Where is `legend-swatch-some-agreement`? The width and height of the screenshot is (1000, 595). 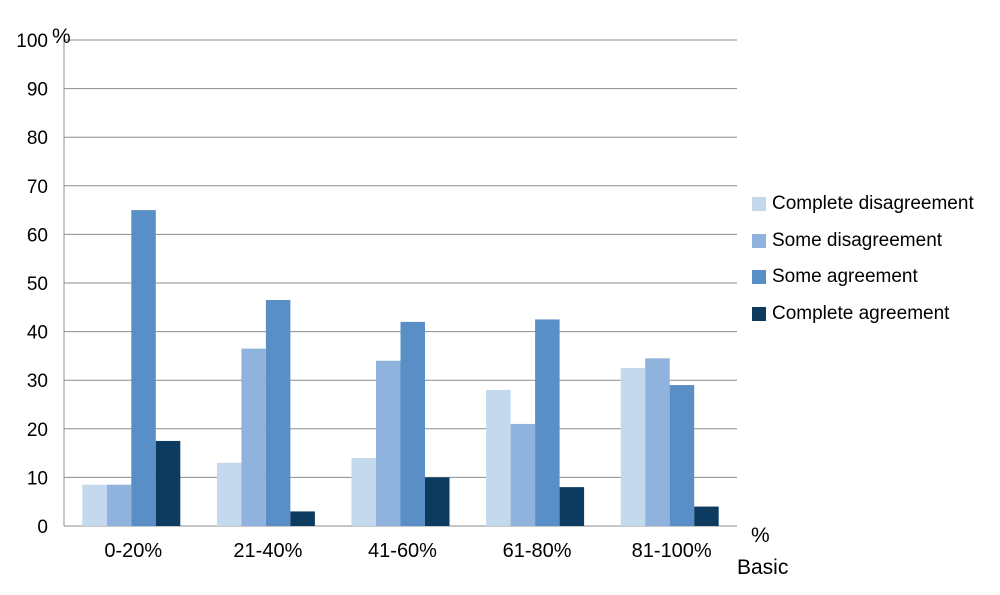
legend-swatch-some-agreement is located at coordinates (759, 277).